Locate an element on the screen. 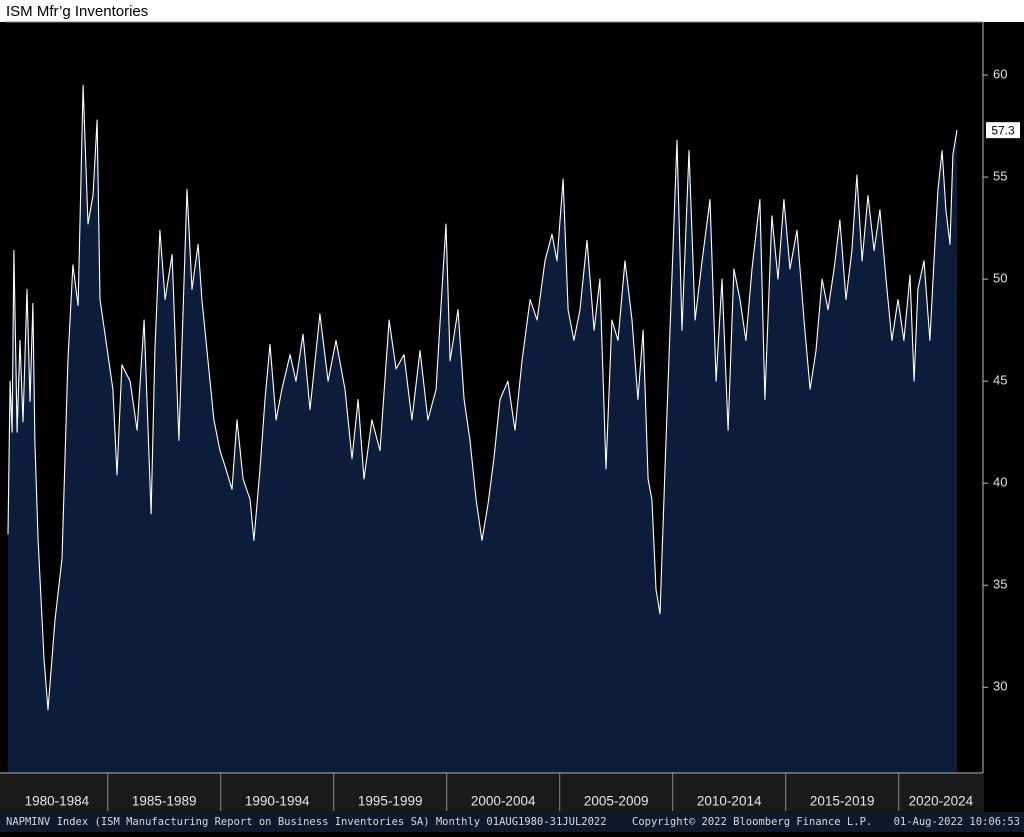  x-tick-label: 1995-1999 is located at coordinates (390, 801).